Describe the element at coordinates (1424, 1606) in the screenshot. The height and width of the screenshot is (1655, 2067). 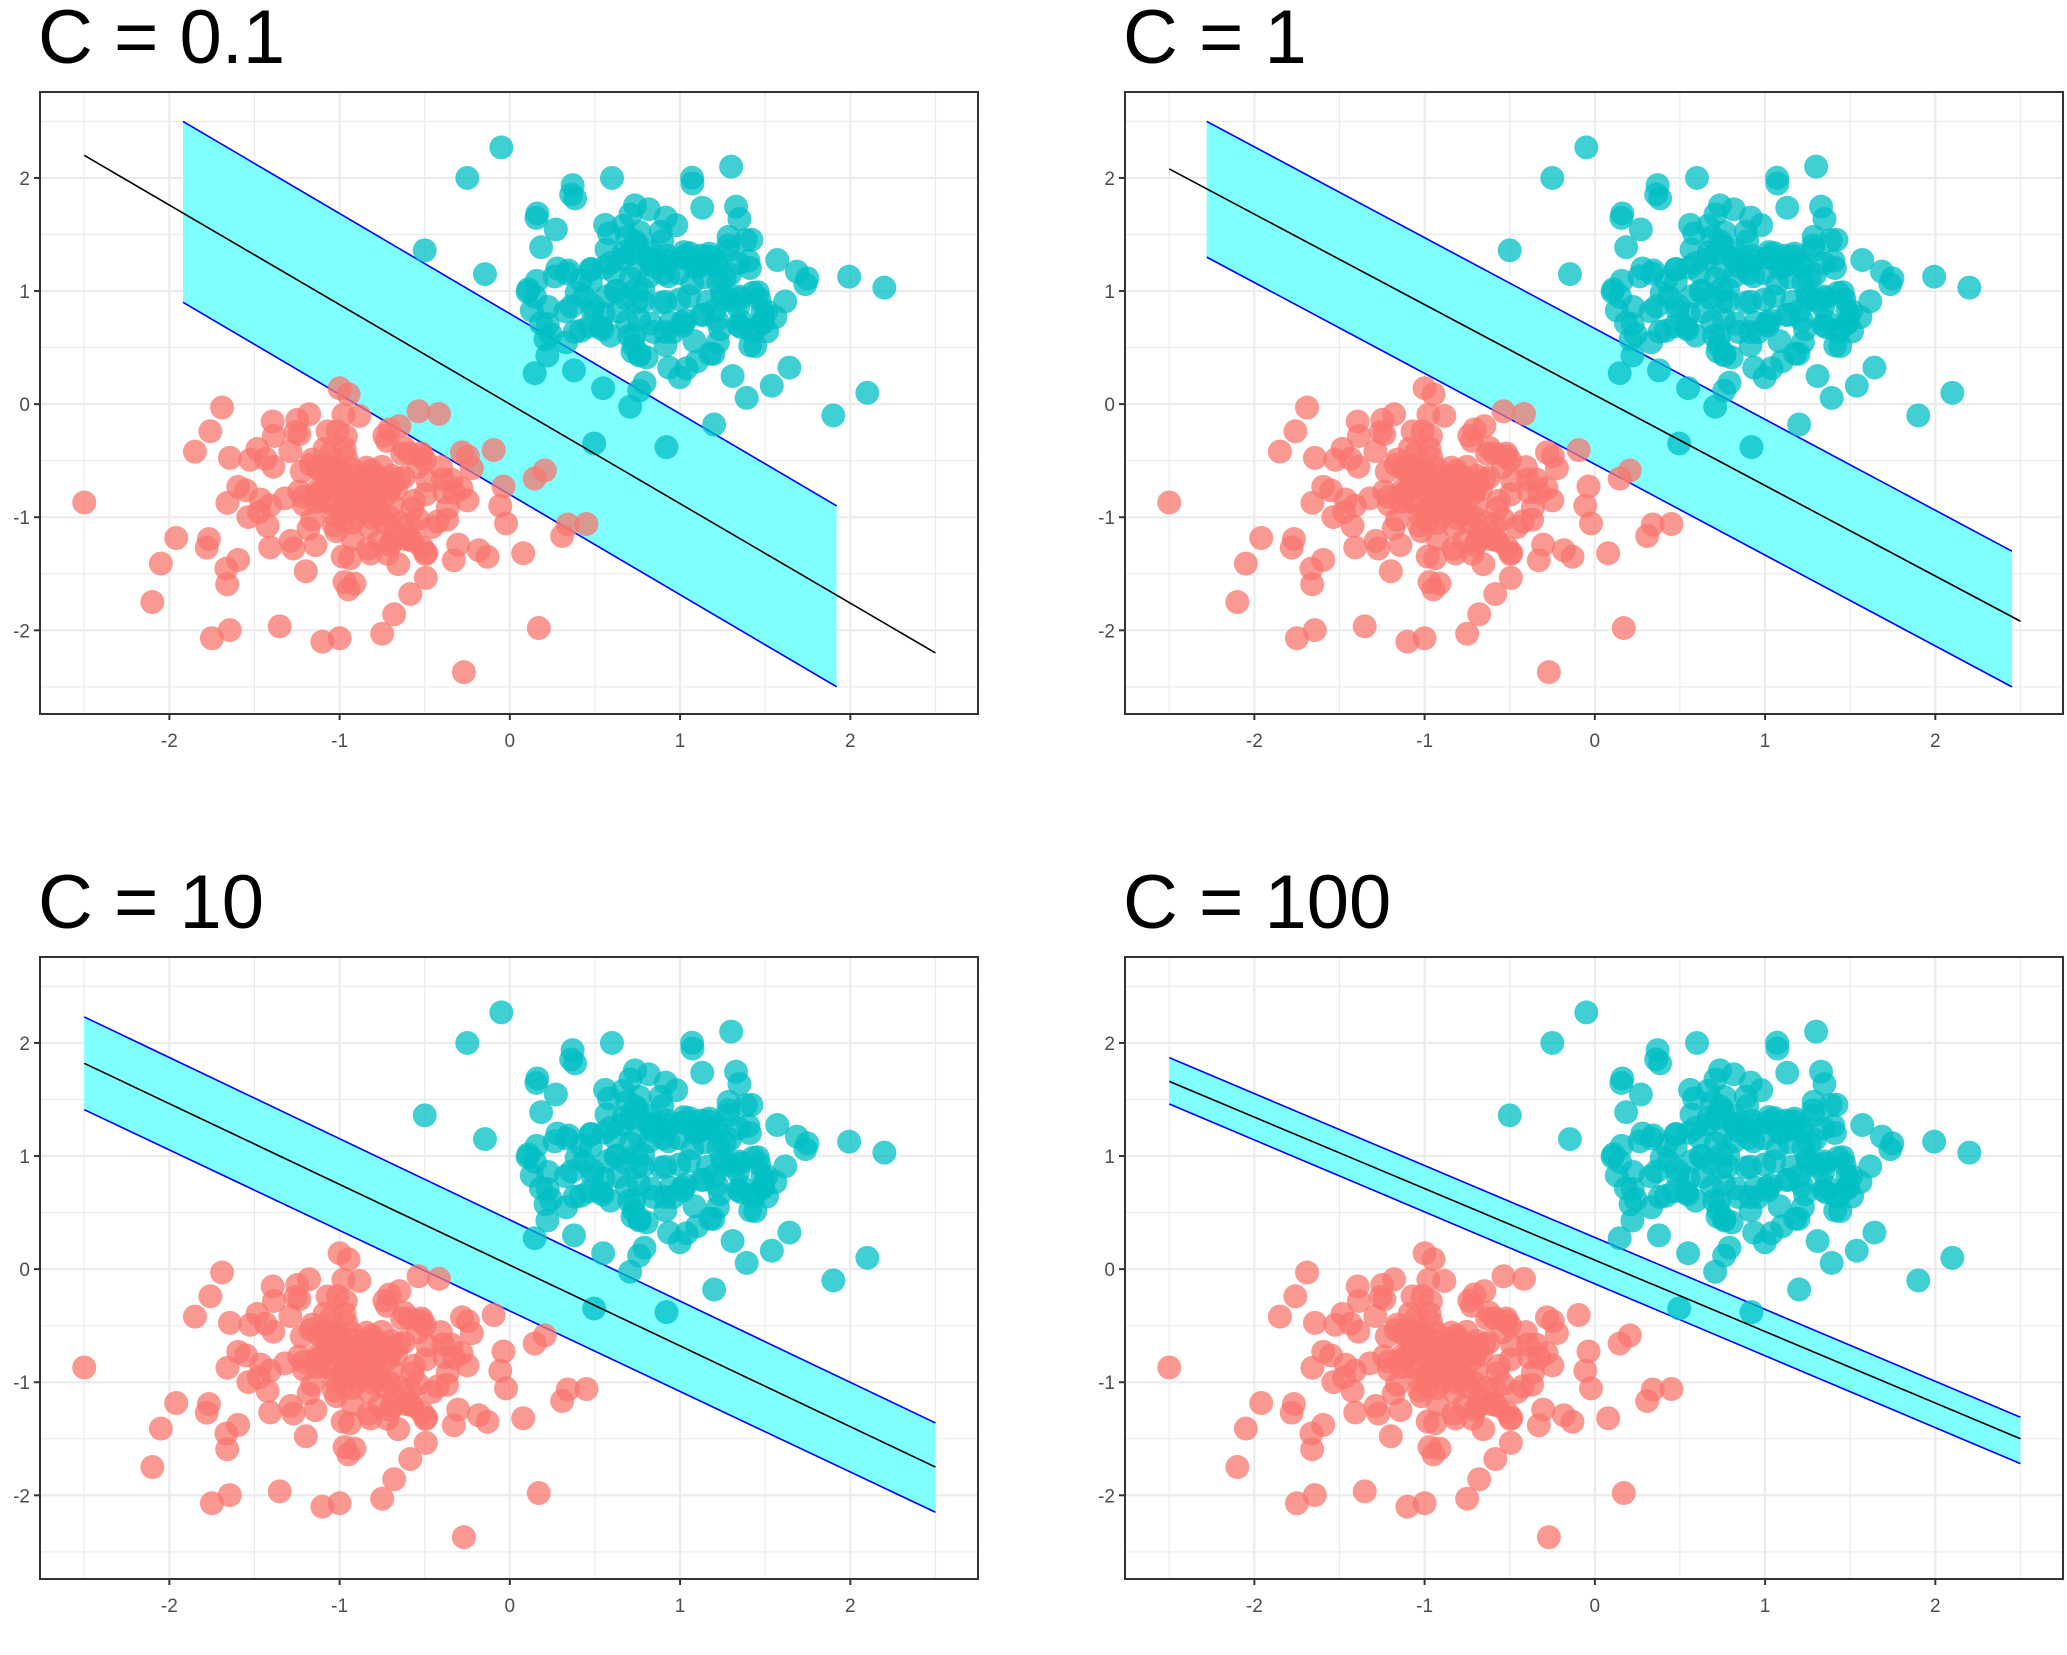
I see `x-tick-label: -1` at that location.